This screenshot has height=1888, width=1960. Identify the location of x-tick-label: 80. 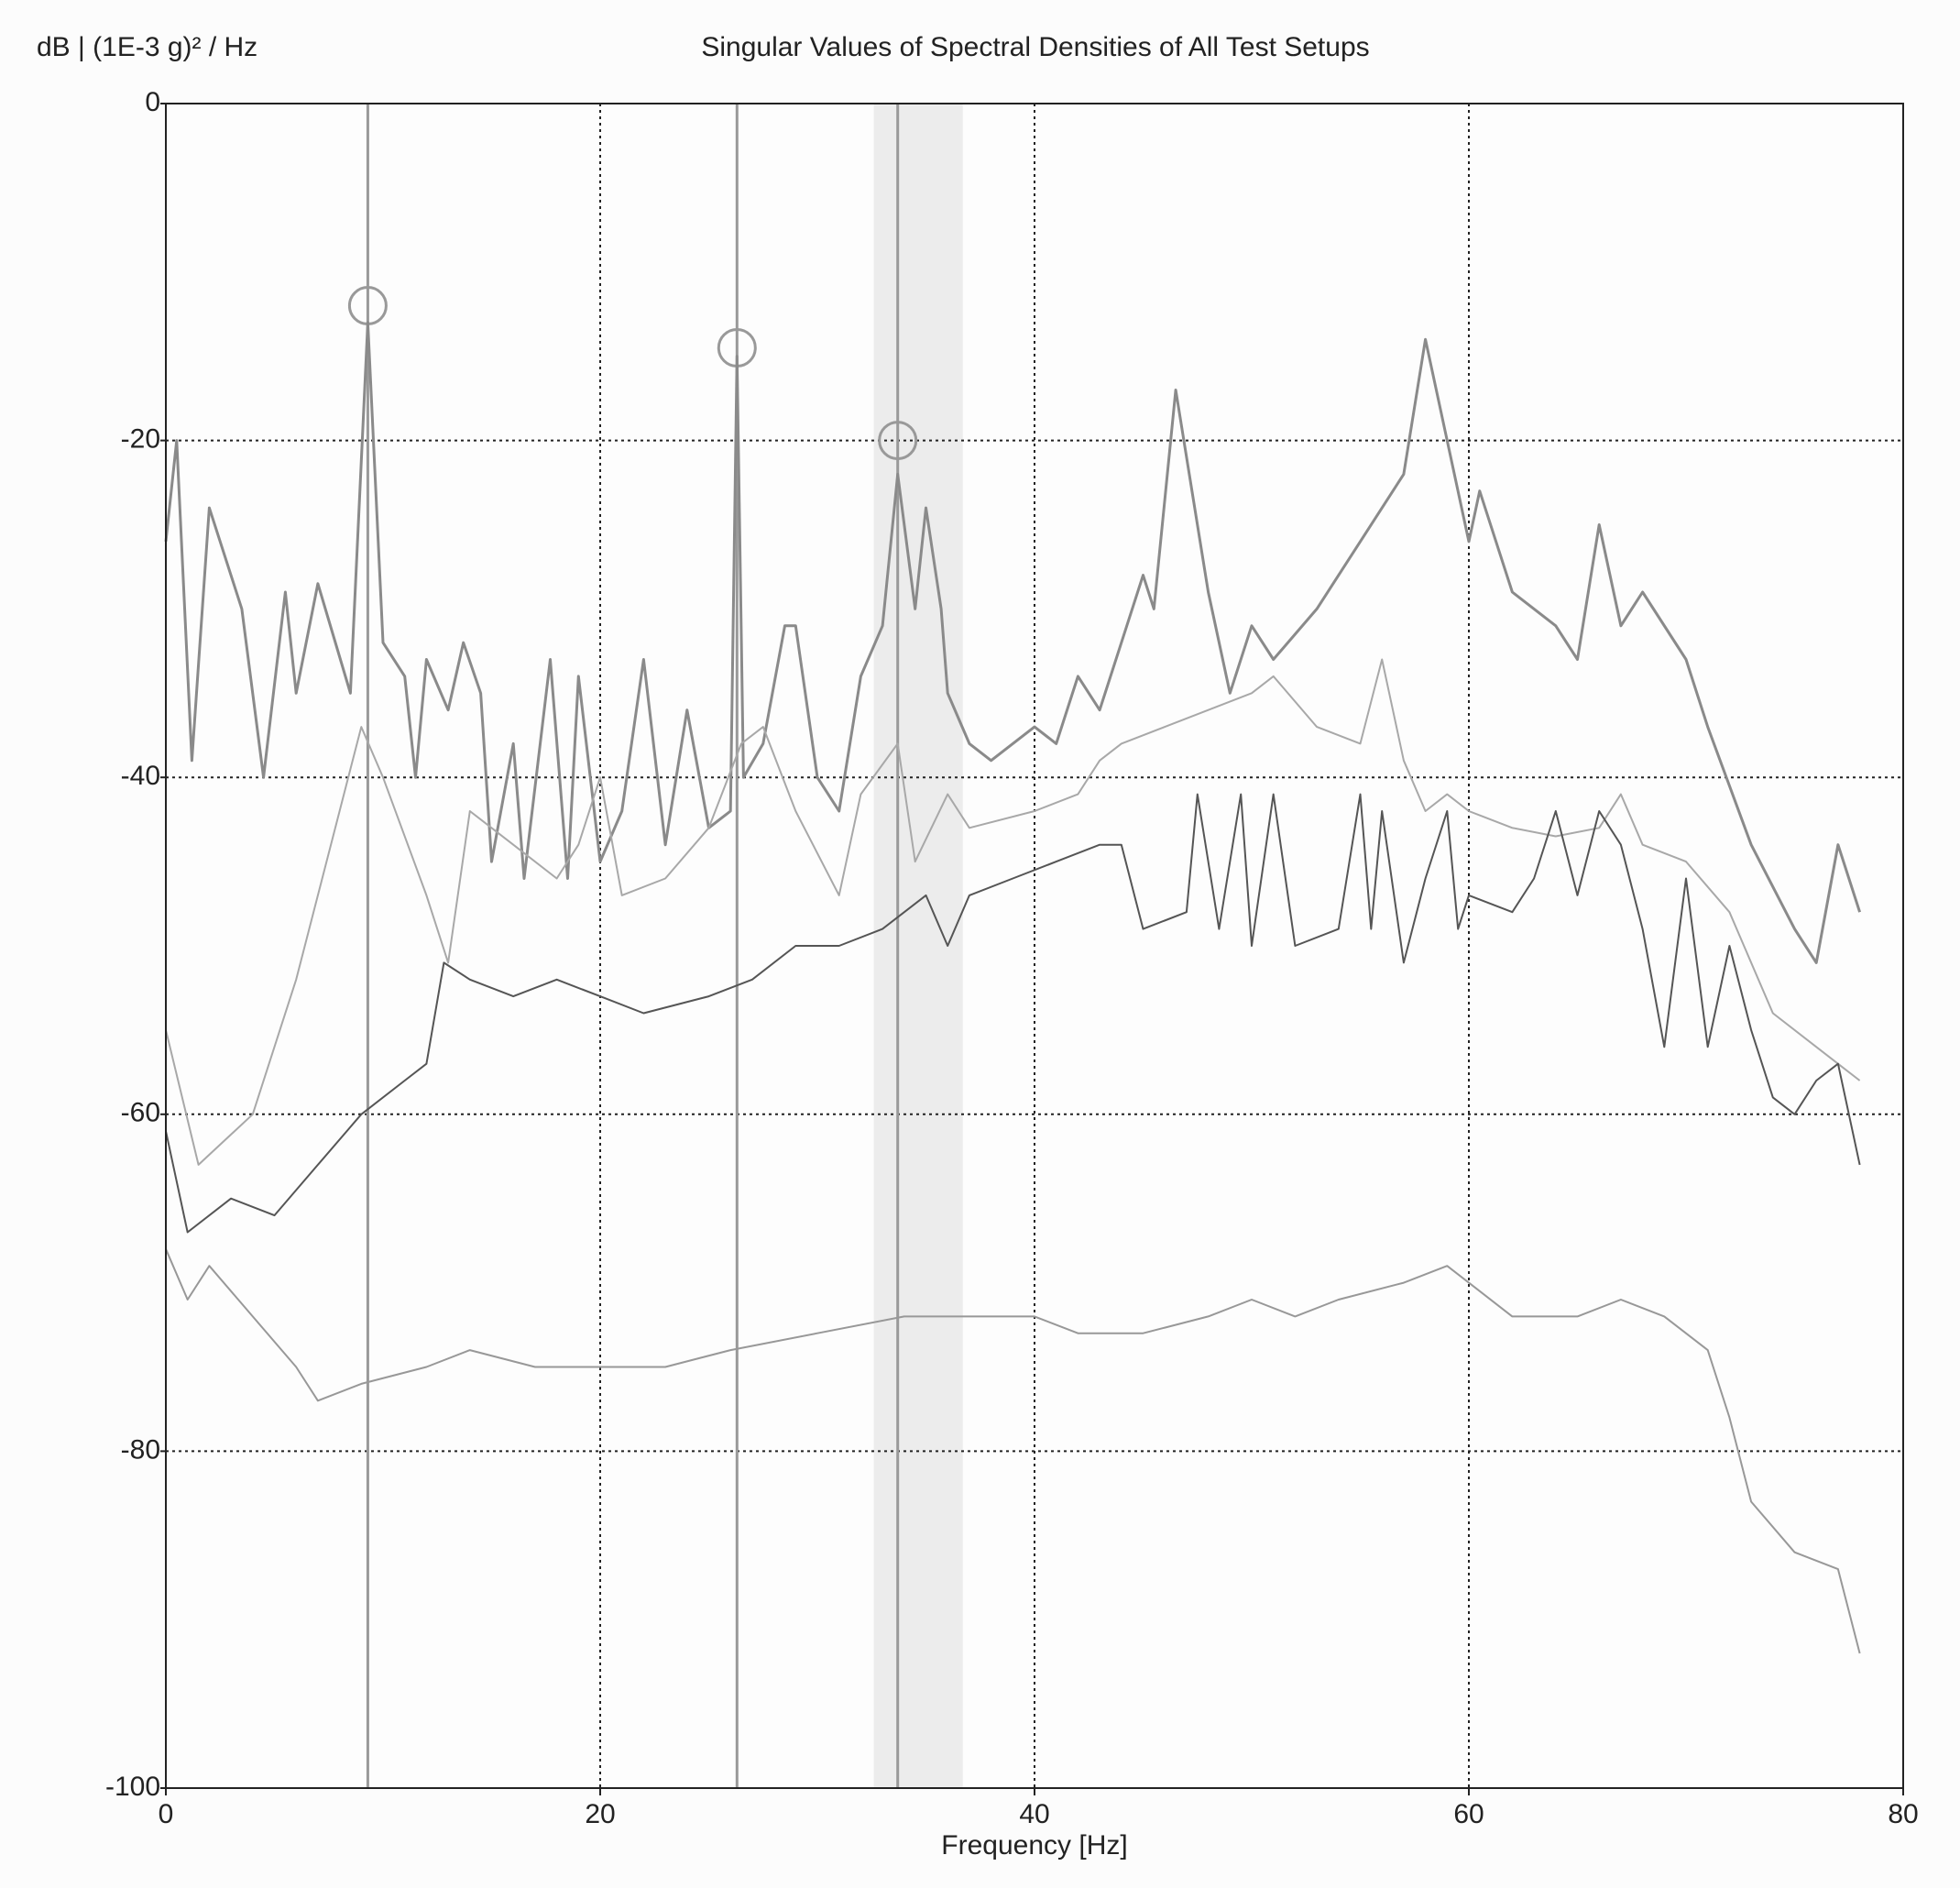
(1903, 1814).